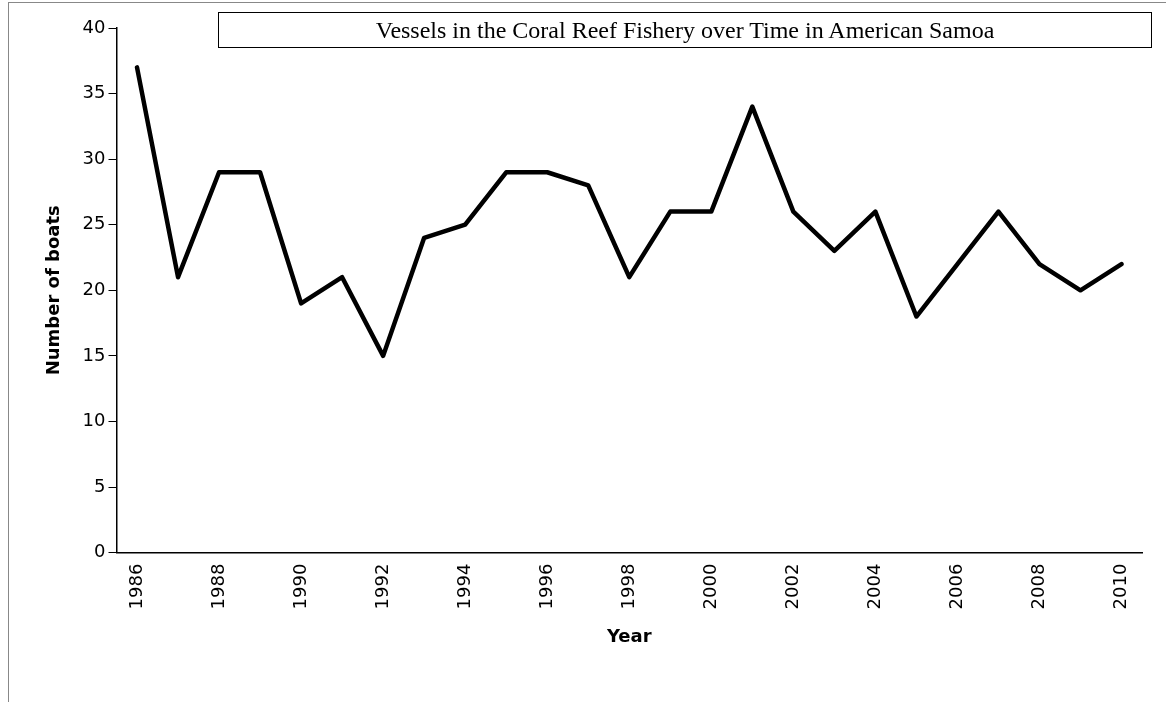  I want to click on y-axis-title: Number of boats, so click(53, 290).